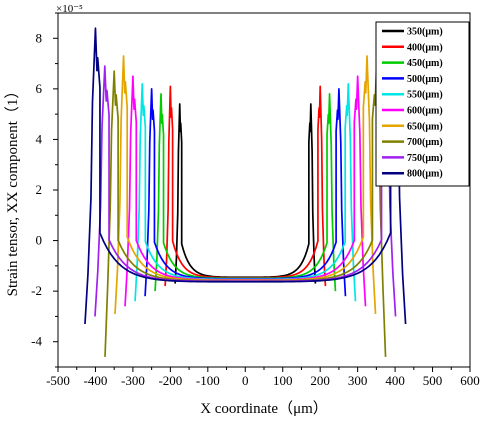  I want to click on y-tick-label: -4, so click(36, 341).